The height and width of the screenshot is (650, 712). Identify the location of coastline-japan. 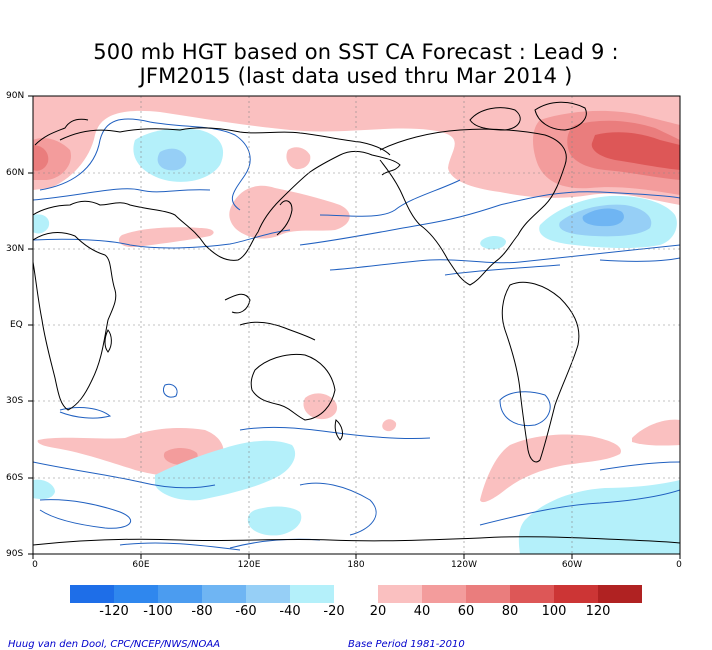
(284, 218).